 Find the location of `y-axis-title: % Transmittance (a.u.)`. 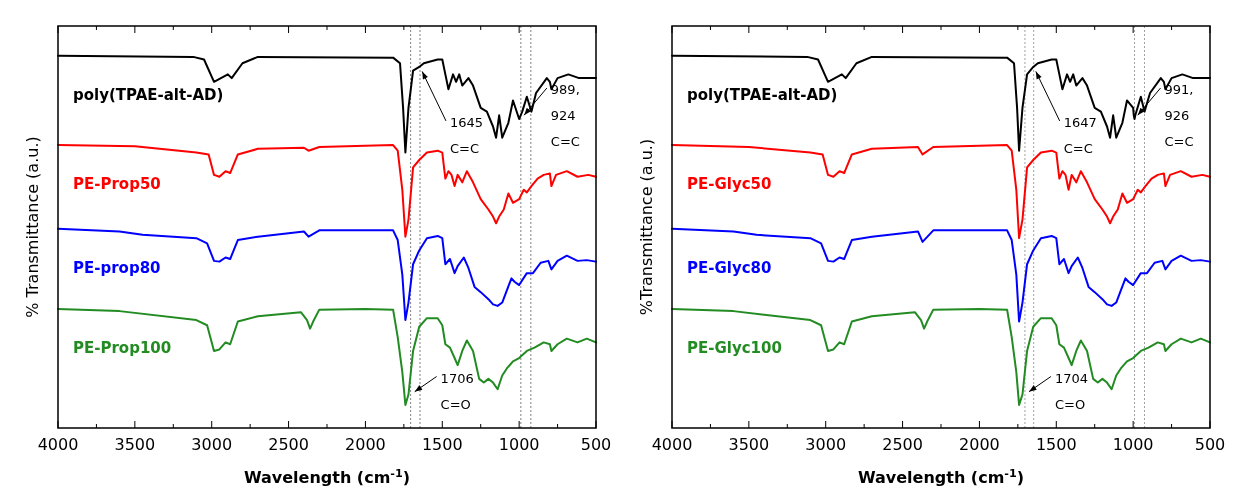

y-axis-title: % Transmittance (a.u.) is located at coordinates (32, 227).